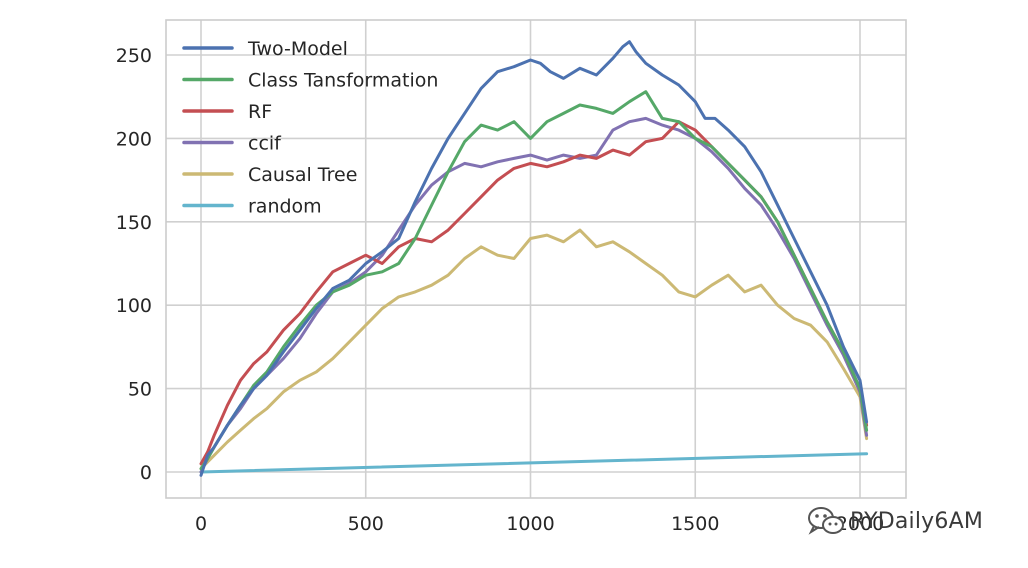 The height and width of the screenshot is (568, 1028). Describe the element at coordinates (134, 306) in the screenshot. I see `y-tick-label: 100` at that location.